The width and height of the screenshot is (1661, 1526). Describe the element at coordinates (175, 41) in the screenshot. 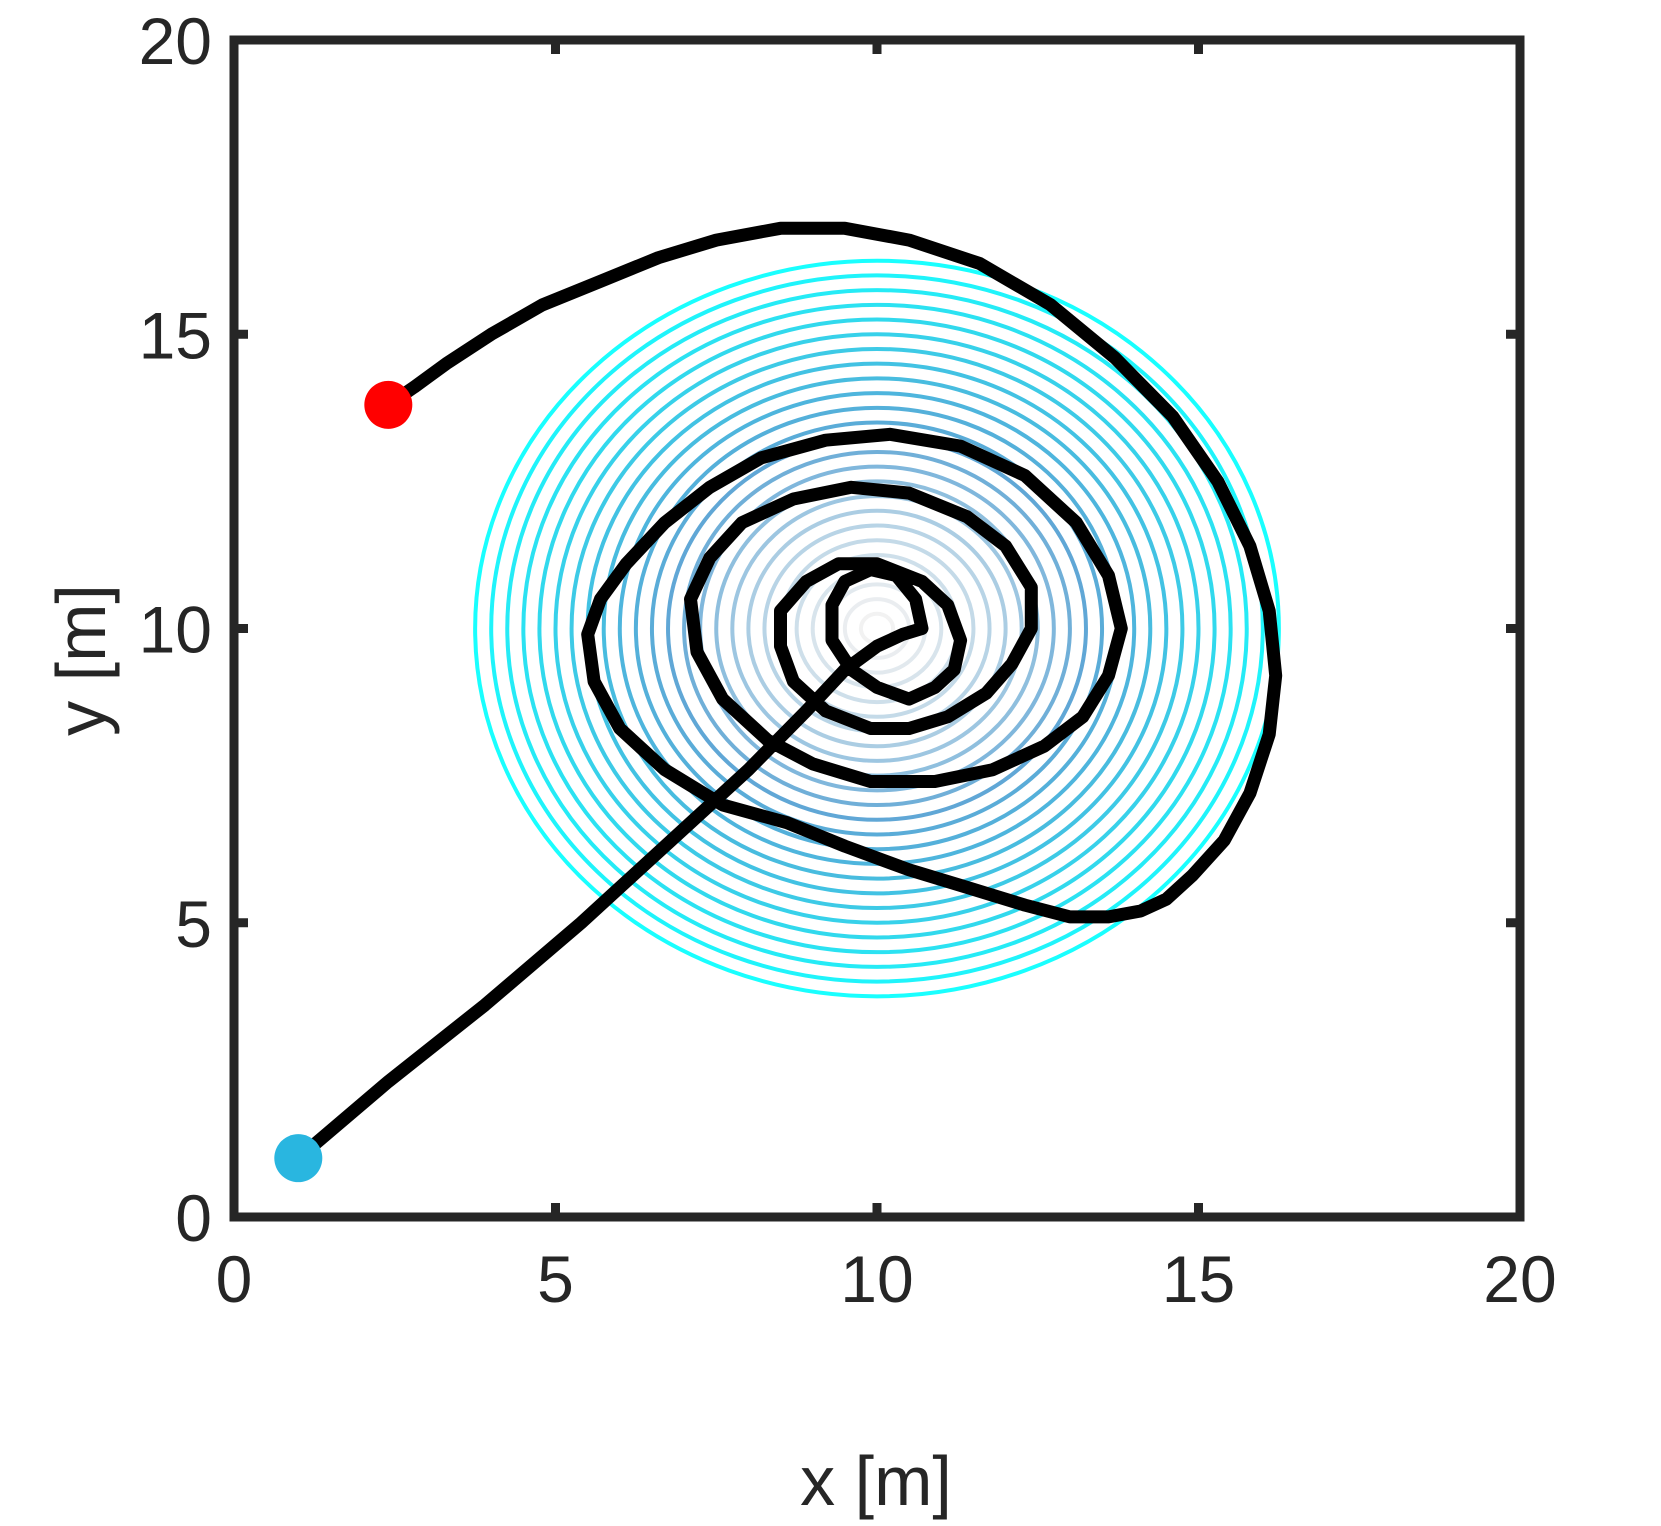

I see `y-tick-label: 20` at that location.